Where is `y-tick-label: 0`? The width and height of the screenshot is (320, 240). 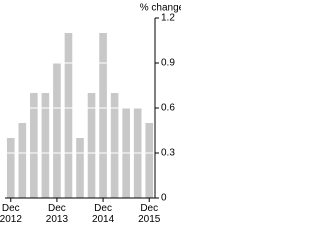 y-tick-label: 0 is located at coordinates (164, 198).